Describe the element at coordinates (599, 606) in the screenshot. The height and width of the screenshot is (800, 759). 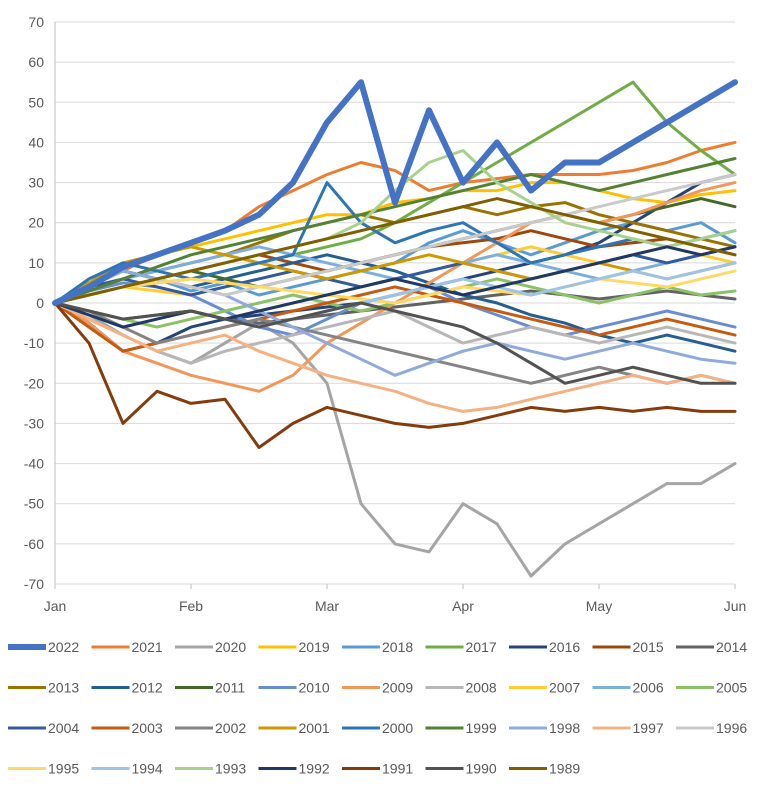
I see `x-tick-label: May` at that location.